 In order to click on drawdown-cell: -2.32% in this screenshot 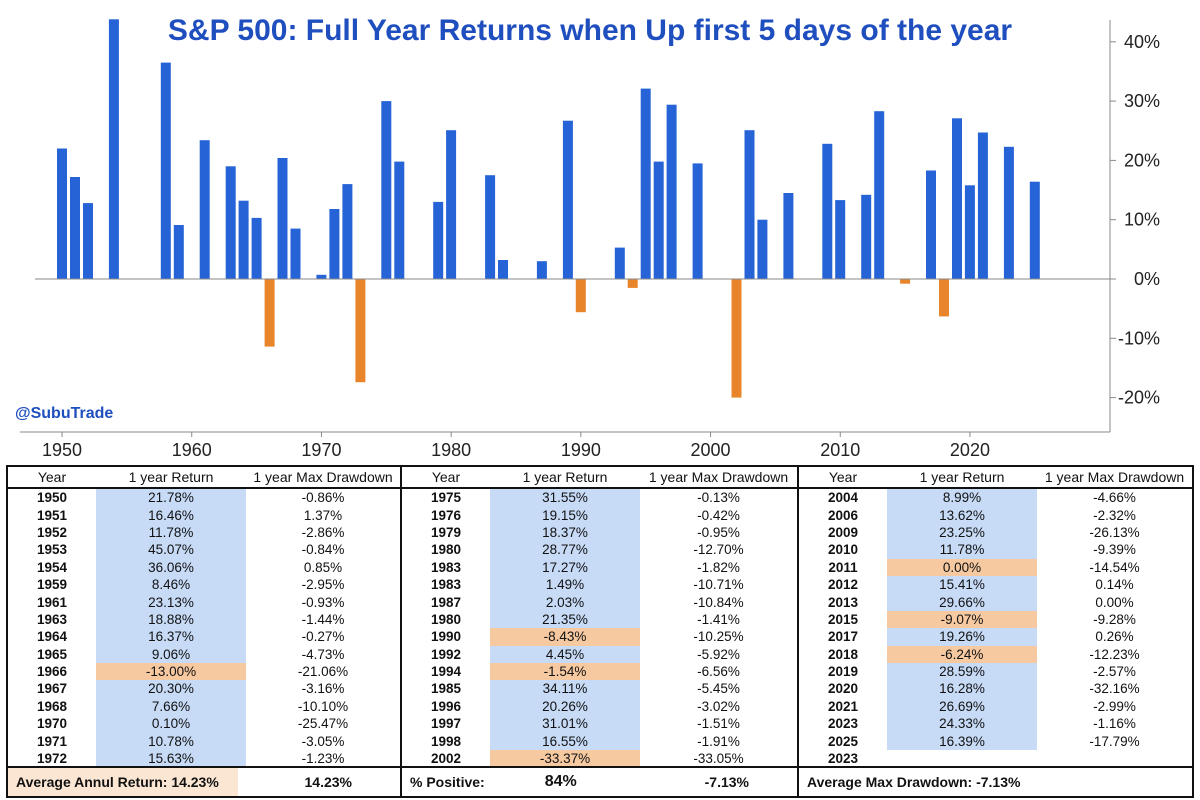, I will do `click(1114, 515)`.